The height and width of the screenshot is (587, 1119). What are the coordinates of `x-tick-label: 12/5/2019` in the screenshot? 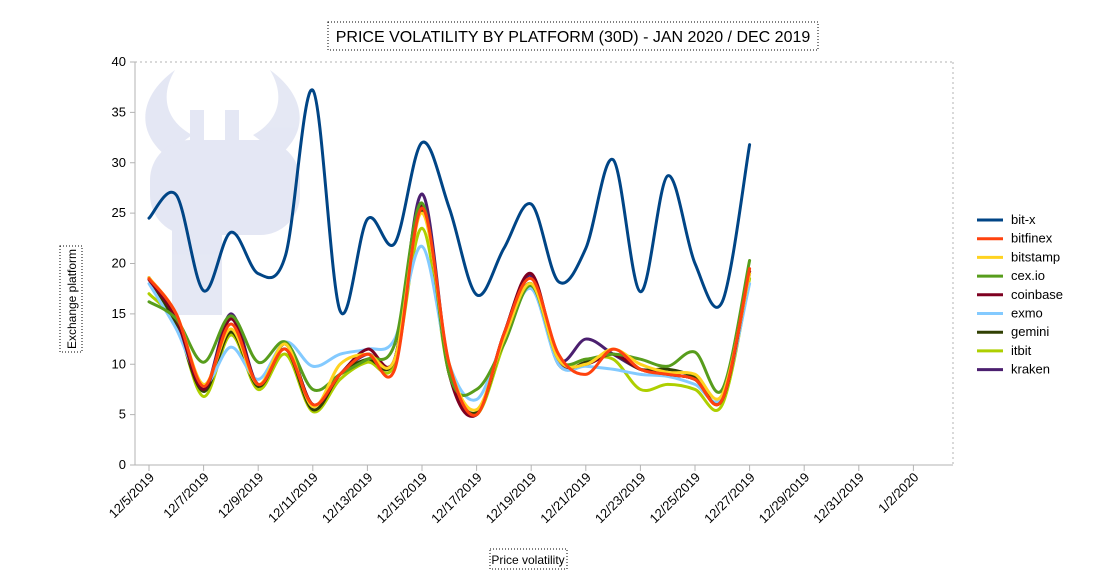 It's located at (132, 496).